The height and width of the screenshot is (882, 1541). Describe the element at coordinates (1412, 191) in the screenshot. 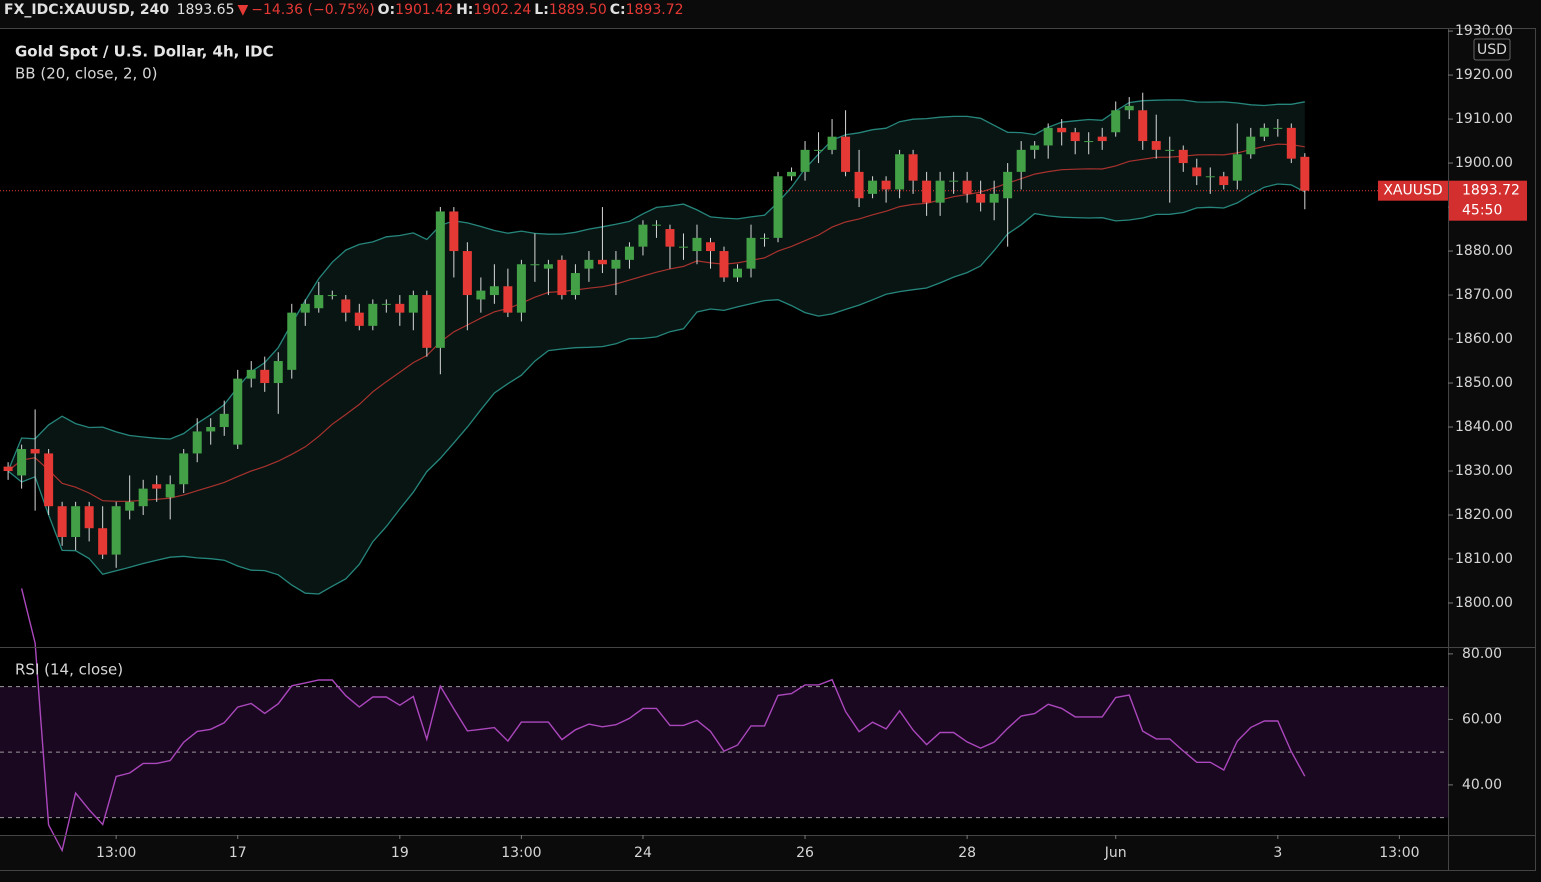

I see `symbol-tag-text: XAUUSD` at that location.